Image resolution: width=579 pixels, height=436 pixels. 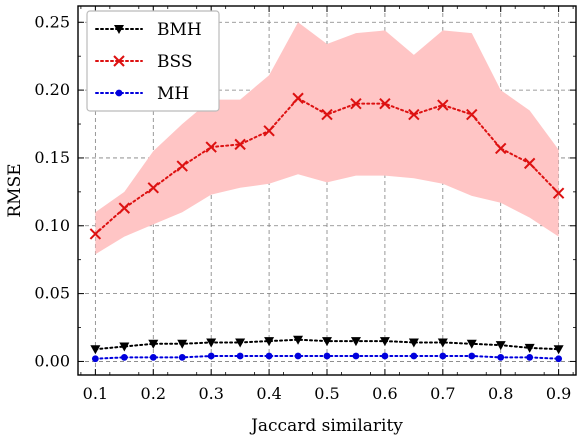 I want to click on legend-label-bmh: BMH, so click(x=179, y=30).